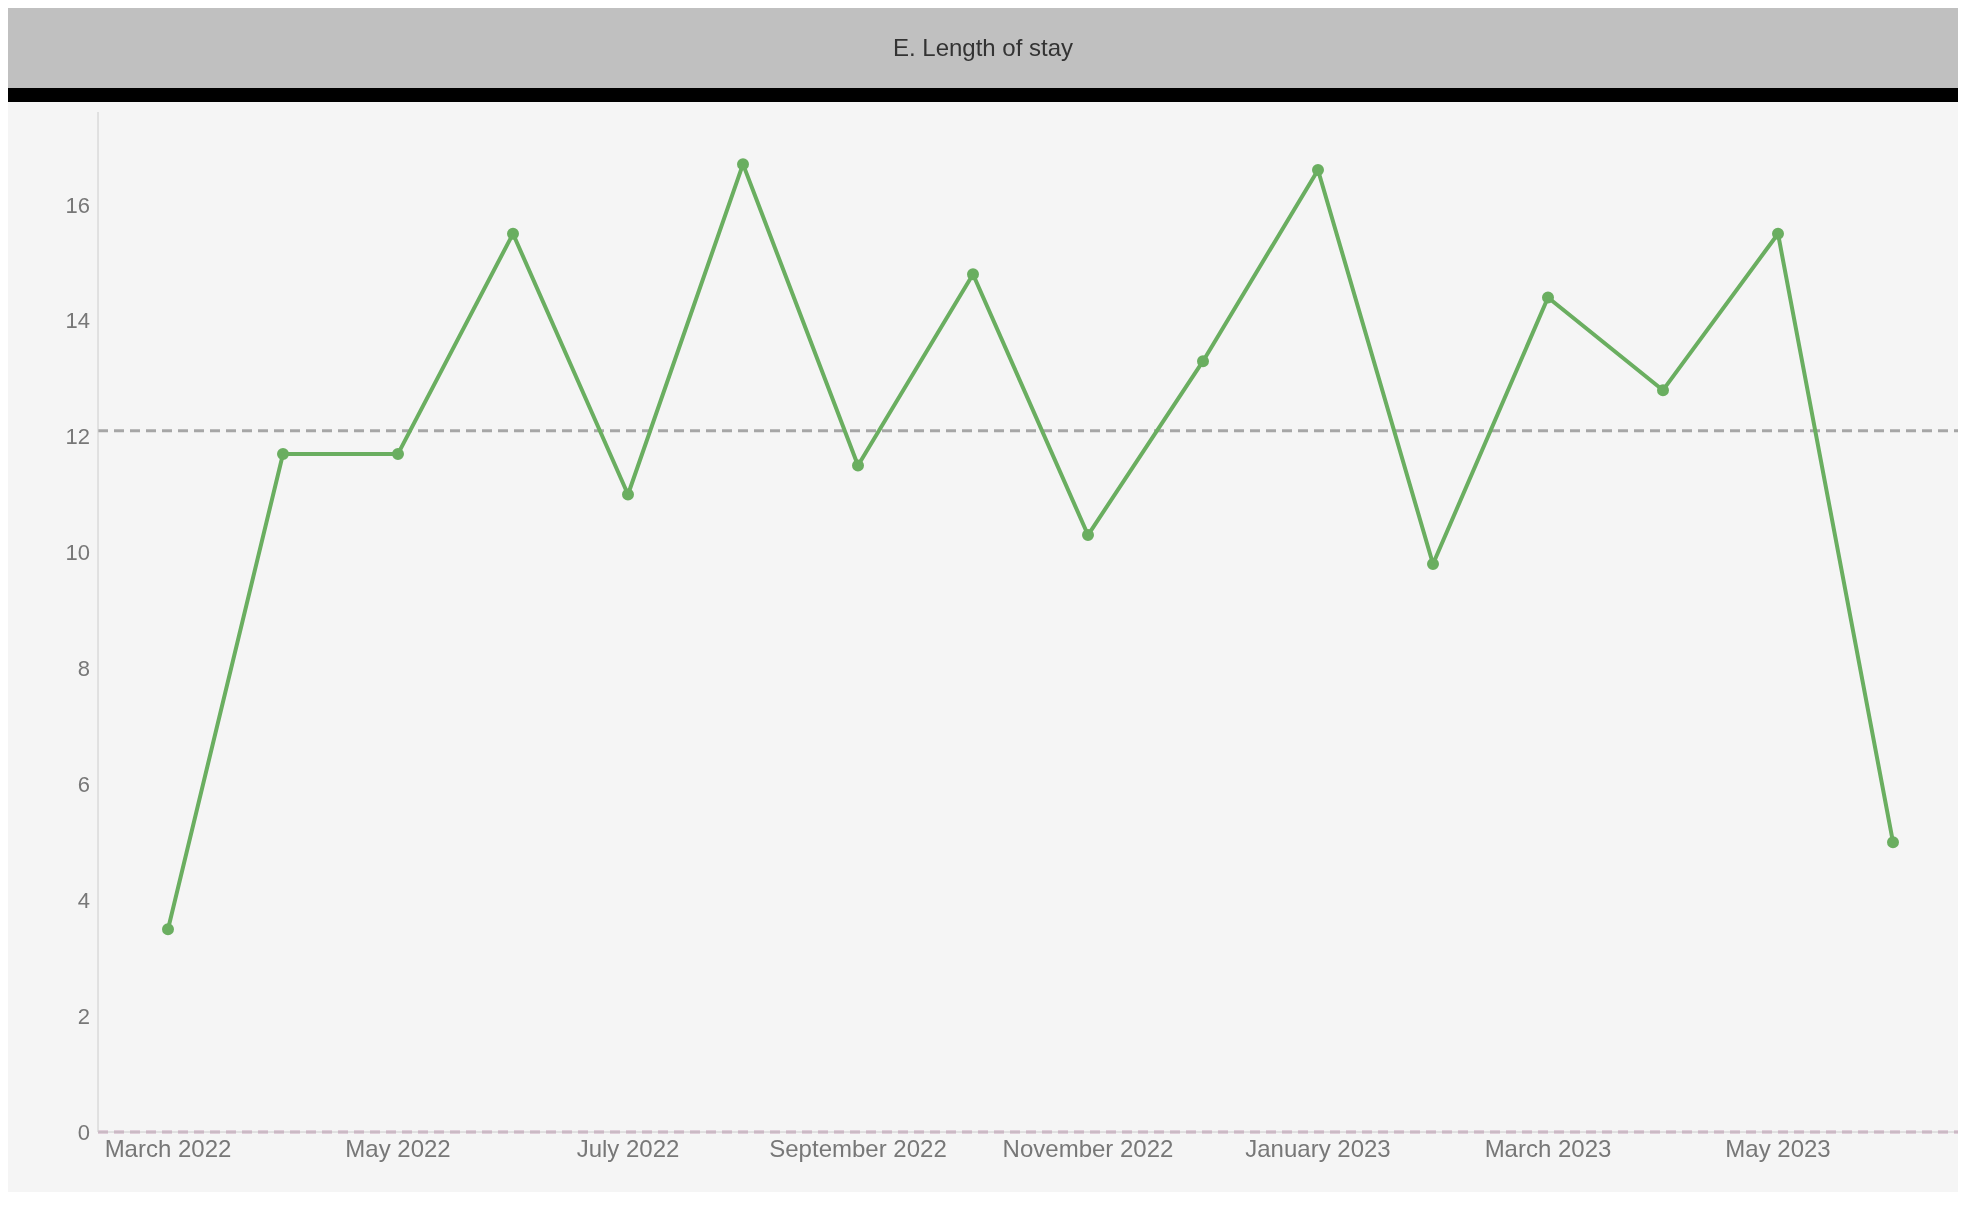 The image size is (1969, 1212). I want to click on x-tick-label: May 2023, so click(1778, 1149).